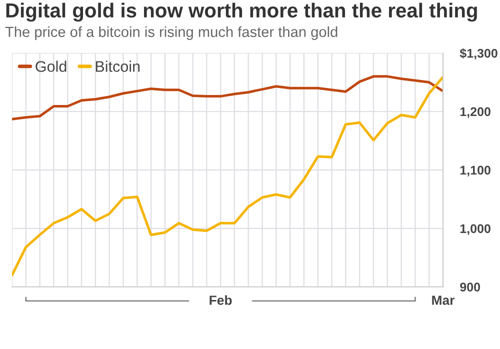  I want to click on x-tick-label: Mar, so click(443, 300).